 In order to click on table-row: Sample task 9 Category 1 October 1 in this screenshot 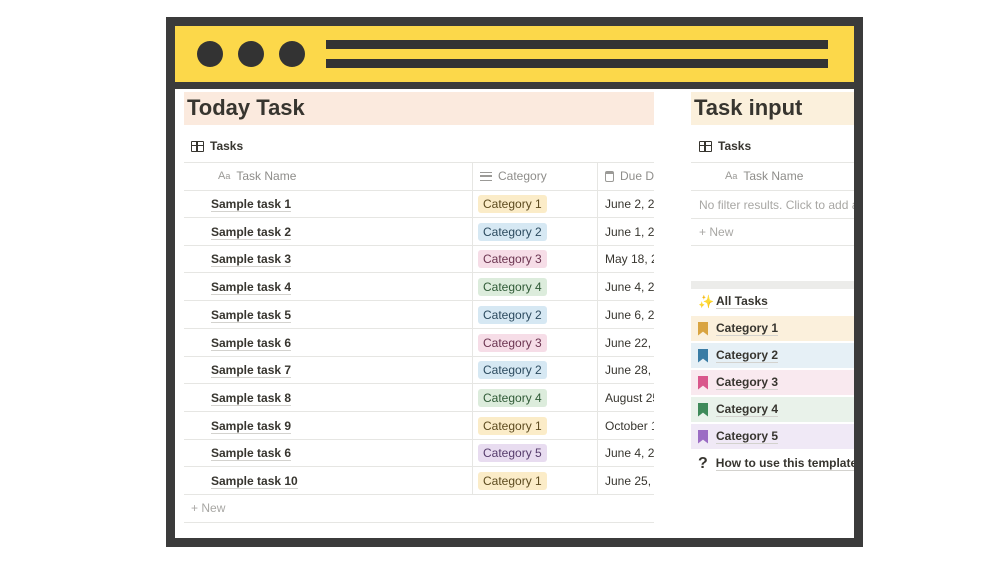, I will do `click(419, 426)`.